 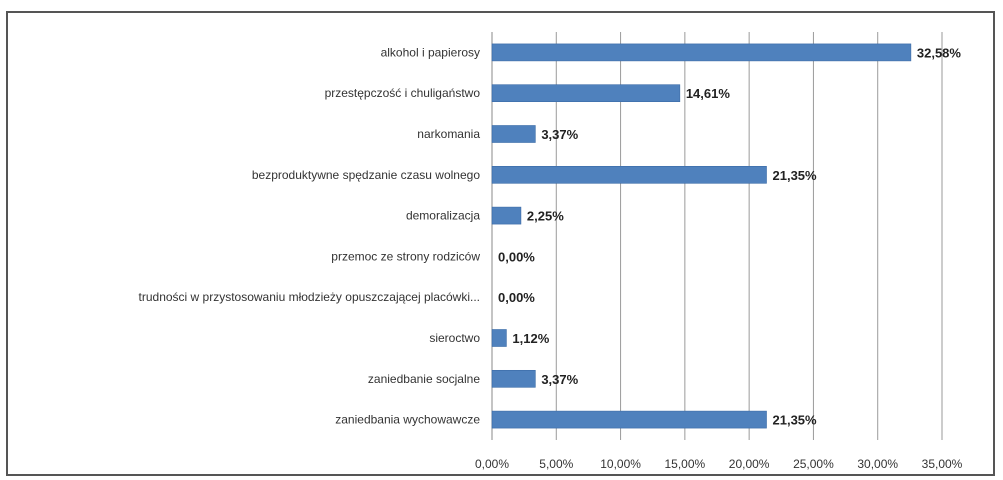 What do you see at coordinates (939, 52) in the screenshot?
I see `value-label: 32,58%` at bounding box center [939, 52].